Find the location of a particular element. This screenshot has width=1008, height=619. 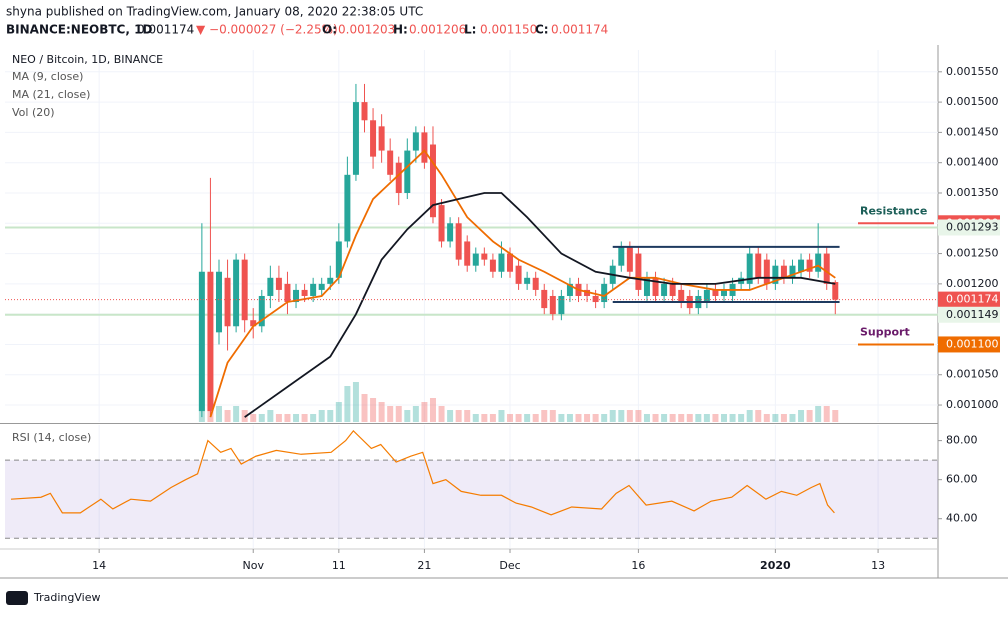

y-tick-label: 0.001400 is located at coordinates (972, 162).